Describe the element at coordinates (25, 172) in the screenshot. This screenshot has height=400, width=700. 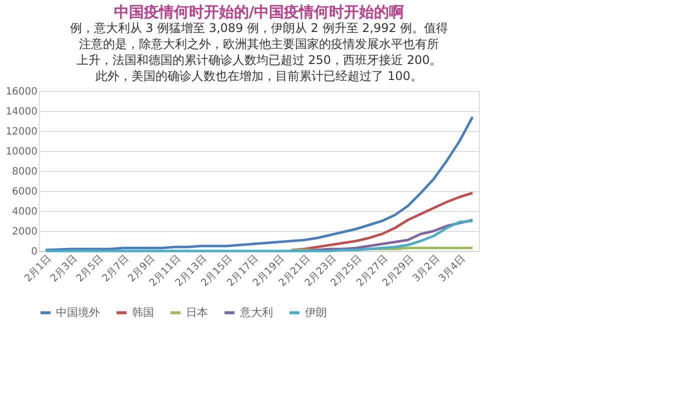
I see `y-tick-label: 8000` at that location.